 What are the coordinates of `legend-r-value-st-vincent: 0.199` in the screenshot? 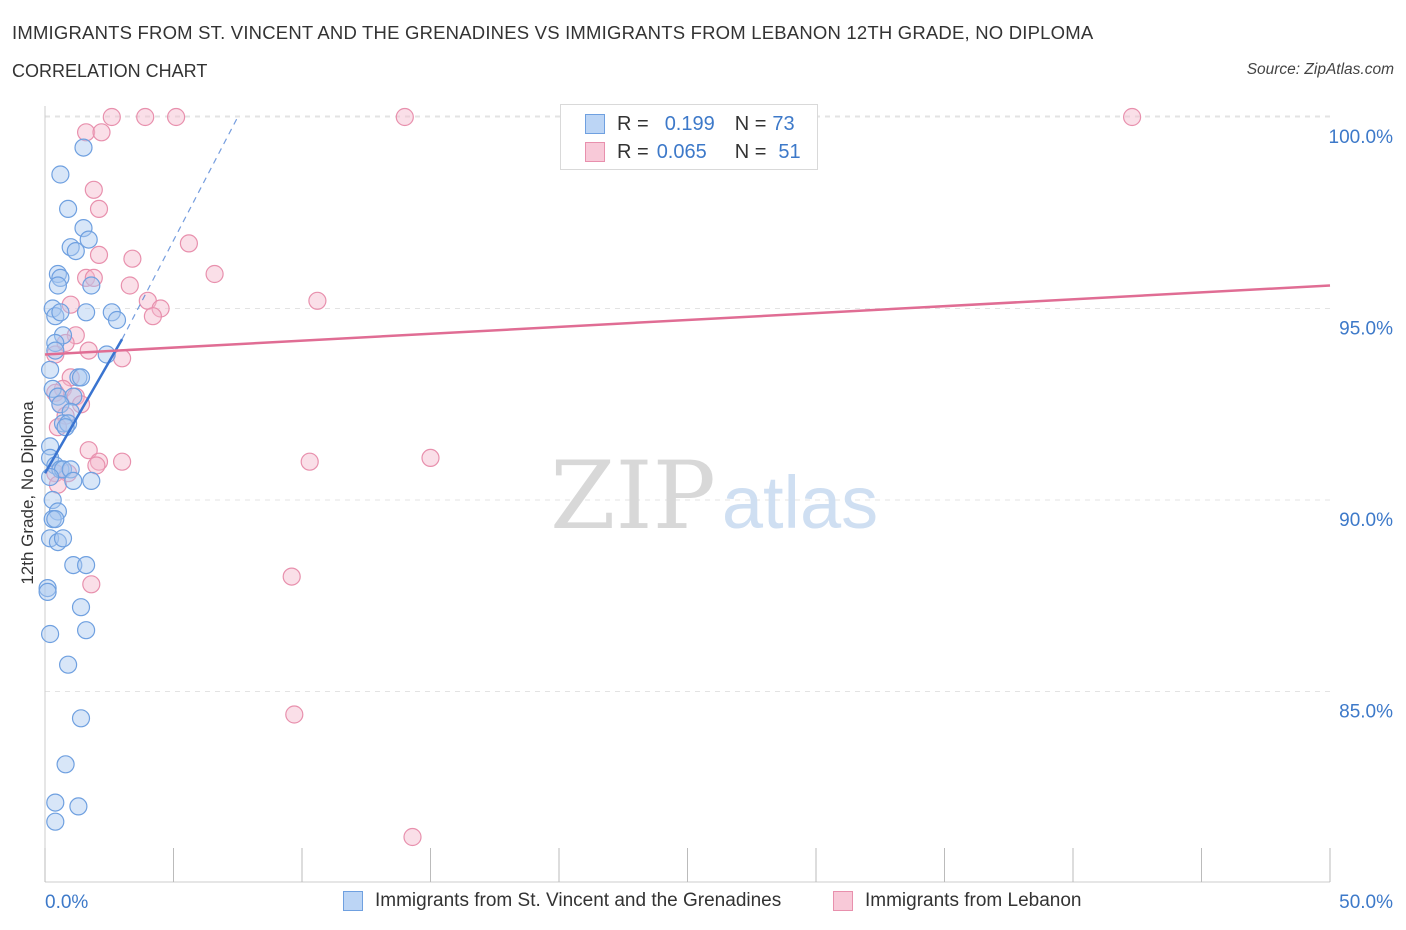 It's located at (689, 123).